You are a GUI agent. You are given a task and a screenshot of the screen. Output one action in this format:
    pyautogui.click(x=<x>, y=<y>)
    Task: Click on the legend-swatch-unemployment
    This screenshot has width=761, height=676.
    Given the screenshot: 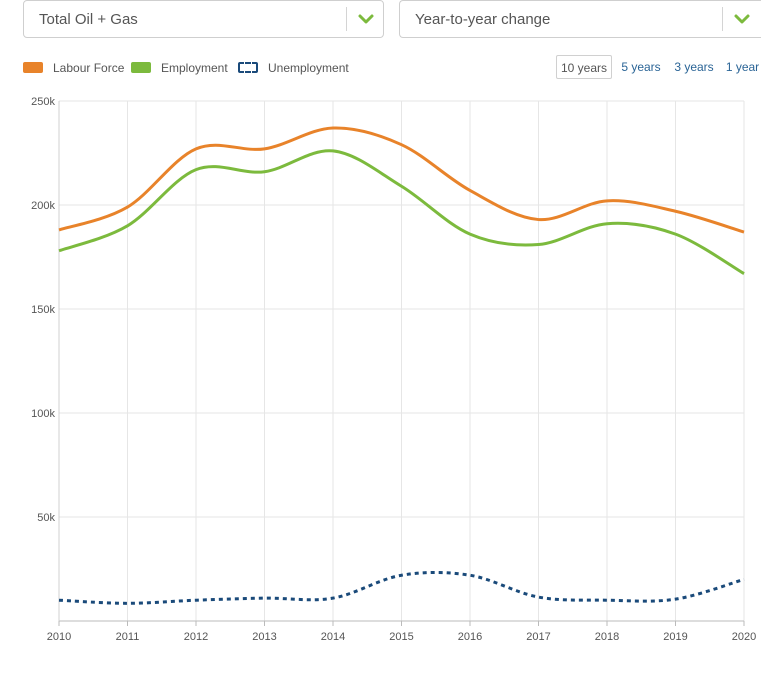 What is the action you would take?
    pyautogui.click(x=248, y=67)
    